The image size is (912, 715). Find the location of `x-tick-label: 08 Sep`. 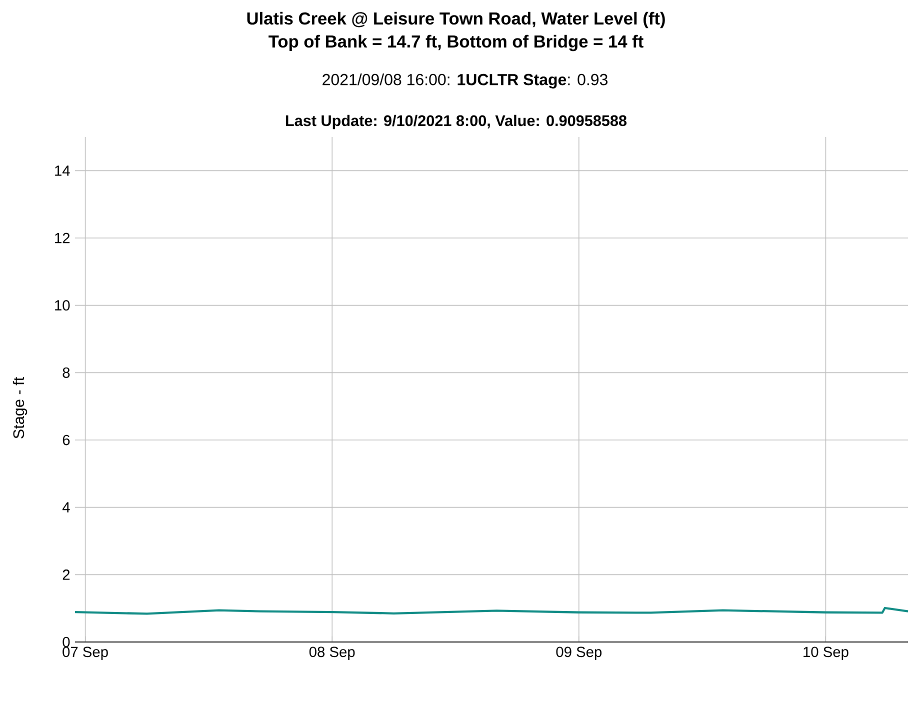

x-tick-label: 08 Sep is located at coordinates (332, 653).